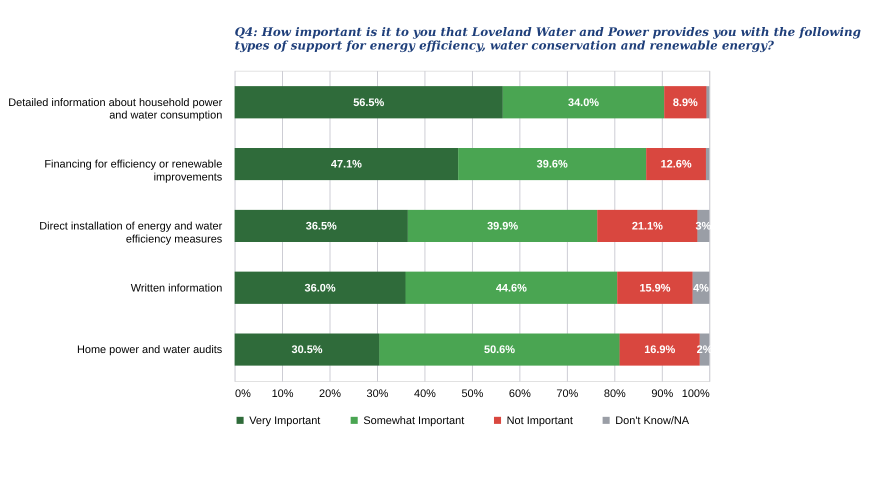  I want to click on data-label: 36.0%, so click(320, 288).